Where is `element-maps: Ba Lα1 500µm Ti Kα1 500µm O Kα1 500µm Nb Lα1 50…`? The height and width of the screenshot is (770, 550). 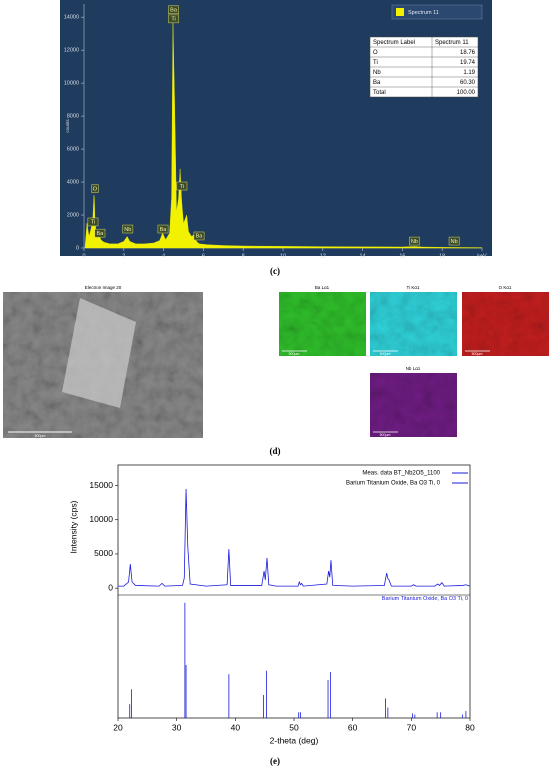
element-maps: Ba Lα1 500µm Ti Kα1 500µm O Kα1 500µm Nb Lα1 50… is located at coordinates (414, 361).